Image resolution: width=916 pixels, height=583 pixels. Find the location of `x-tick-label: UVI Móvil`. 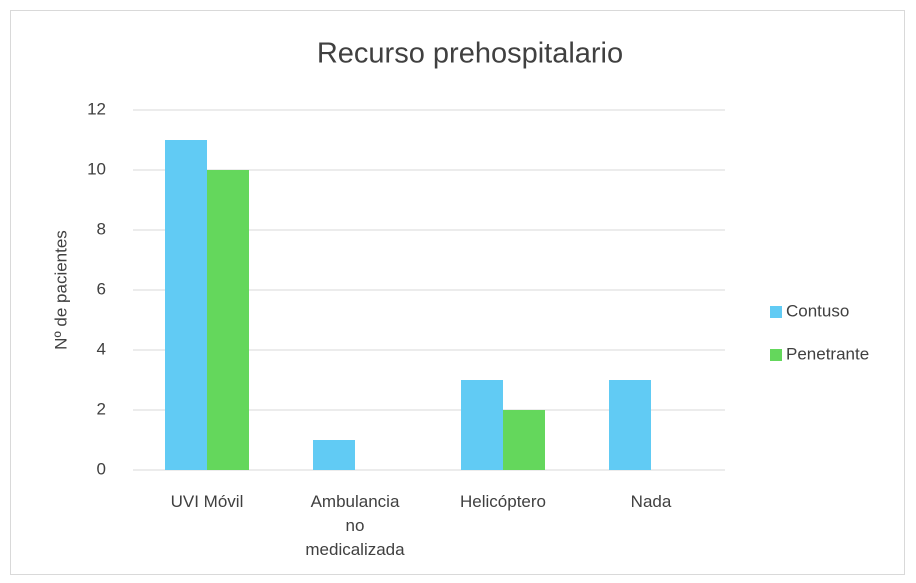

x-tick-label: UVI Móvil is located at coordinates (207, 501).